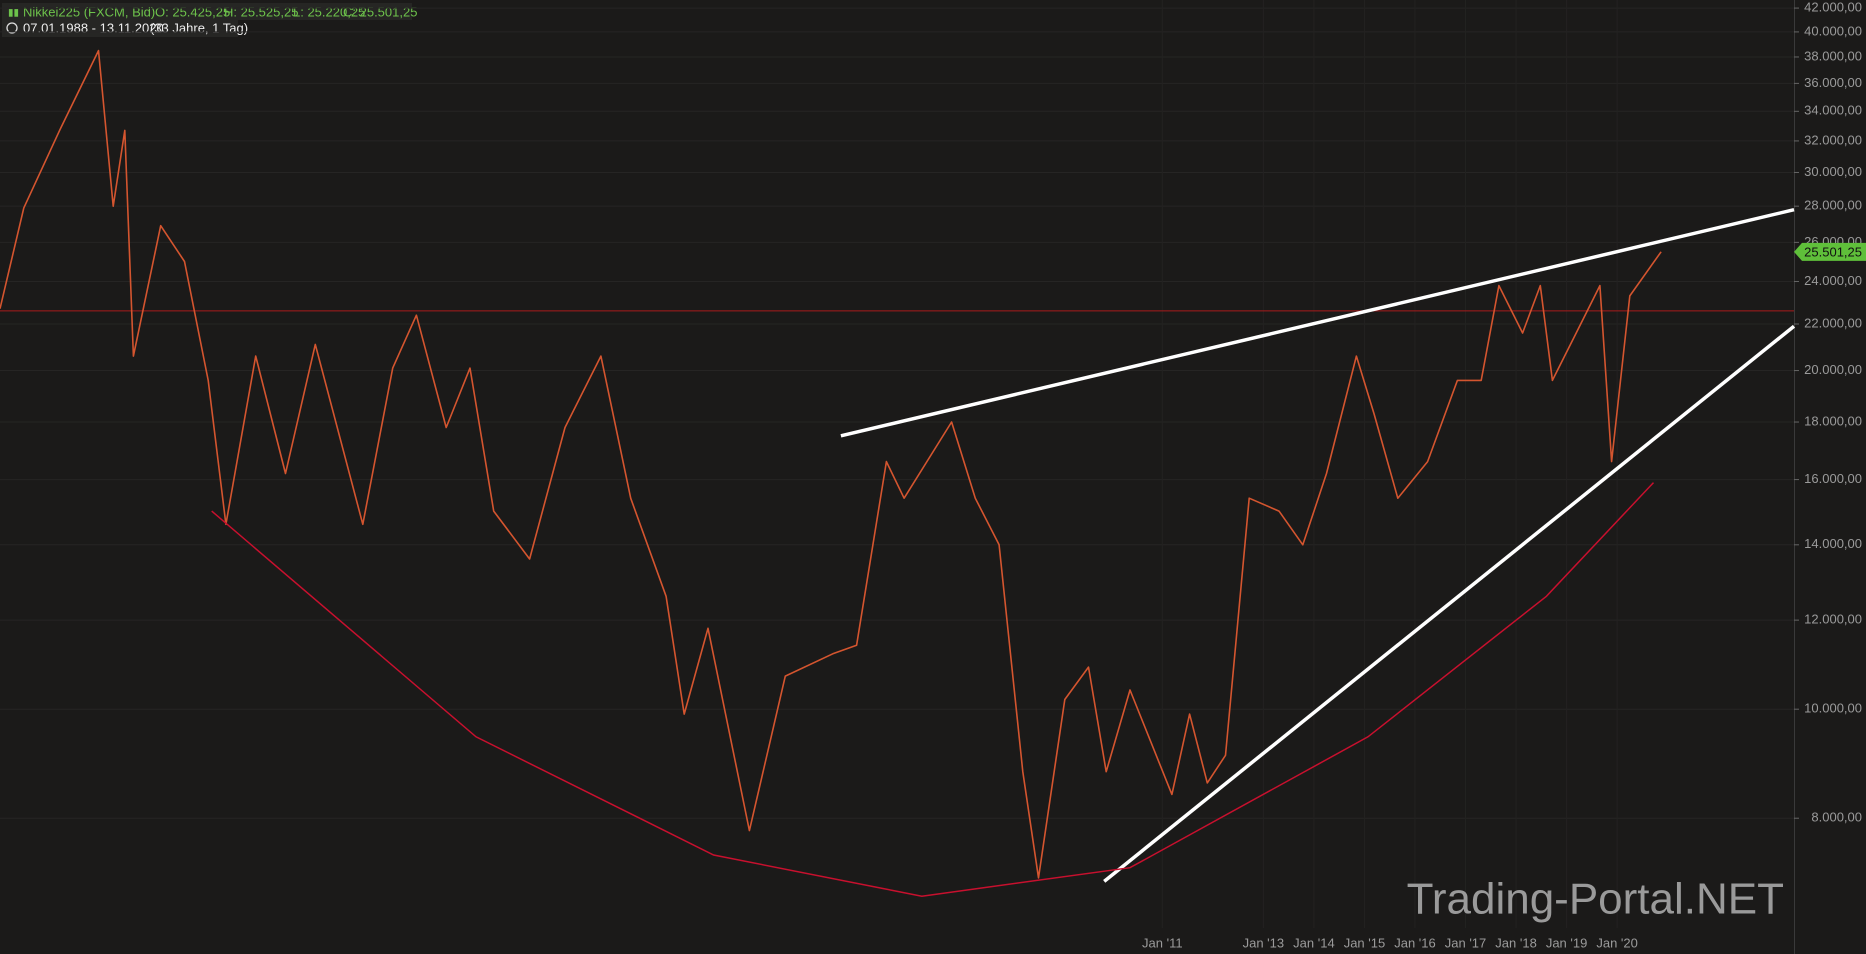 The image size is (1866, 954). Describe the element at coordinates (1516, 942) in the screenshot. I see `x-tick-label: Jan '18` at that location.